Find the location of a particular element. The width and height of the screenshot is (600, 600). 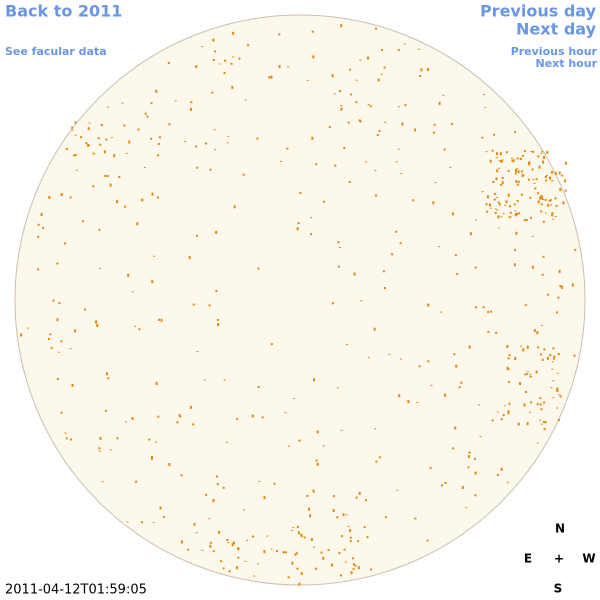

previous-day-link: Previous day is located at coordinates (538, 11).